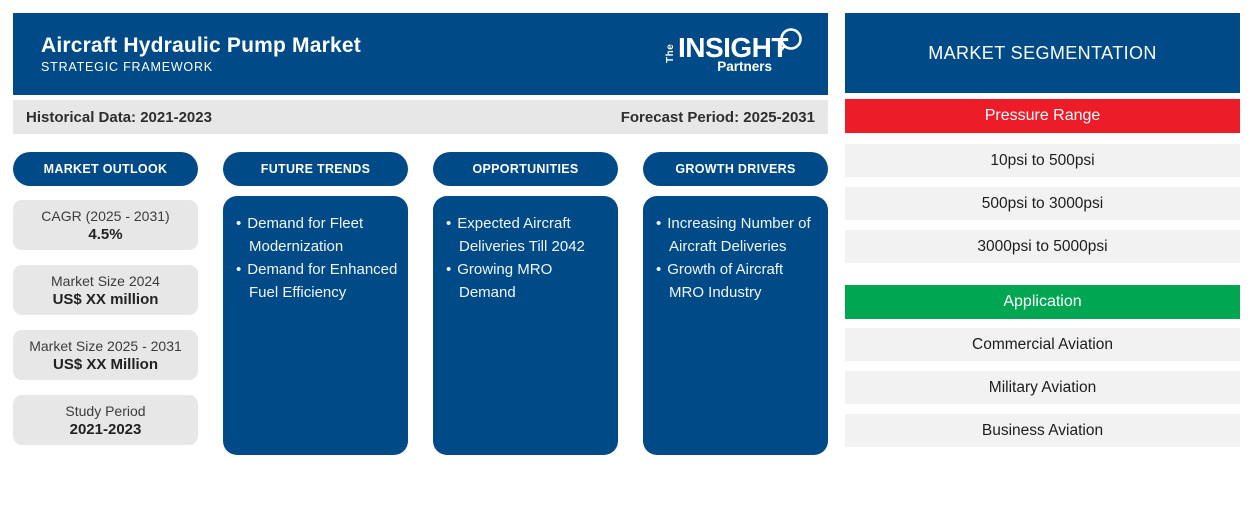 The width and height of the screenshot is (1254, 530). Describe the element at coordinates (105, 280) in the screenshot. I see `stat-label: Market Size 2024` at that location.